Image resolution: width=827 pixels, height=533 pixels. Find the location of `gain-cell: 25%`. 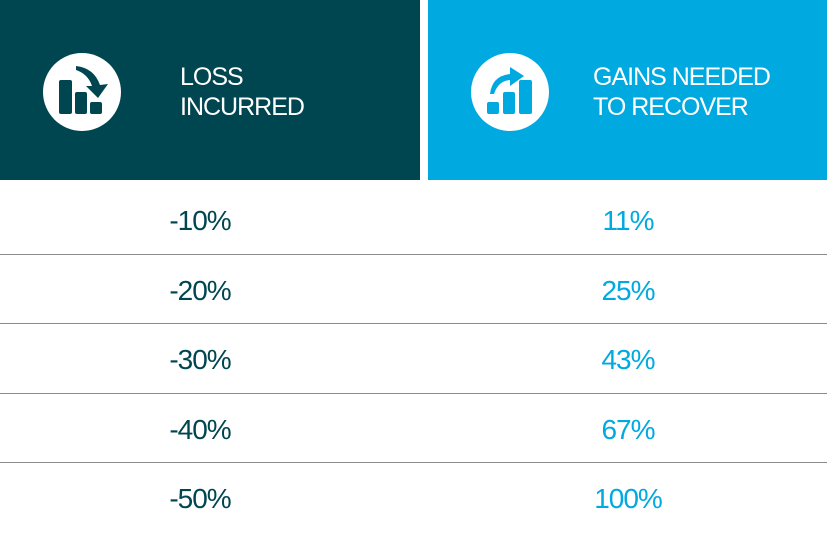

gain-cell: 25% is located at coordinates (628, 290).